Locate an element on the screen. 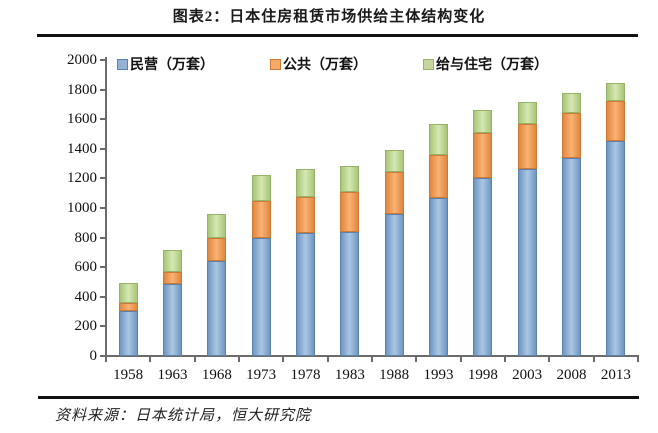  bar-segment-1973-s0 is located at coordinates (261, 297).